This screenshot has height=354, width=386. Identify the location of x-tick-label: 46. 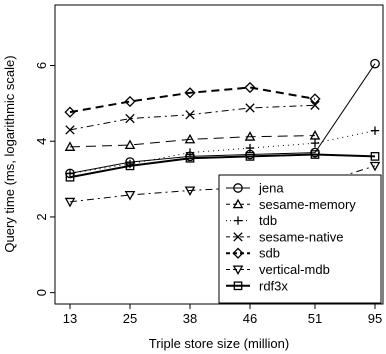
(250, 318).